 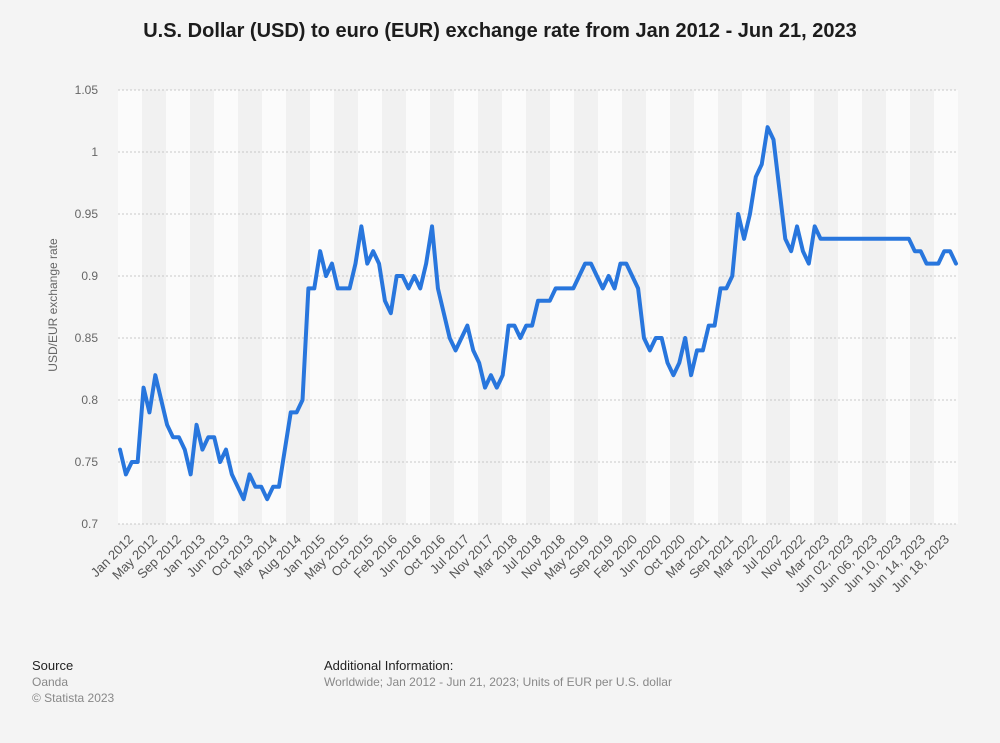 What do you see at coordinates (94, 152) in the screenshot?
I see `y-tick-label: 1` at bounding box center [94, 152].